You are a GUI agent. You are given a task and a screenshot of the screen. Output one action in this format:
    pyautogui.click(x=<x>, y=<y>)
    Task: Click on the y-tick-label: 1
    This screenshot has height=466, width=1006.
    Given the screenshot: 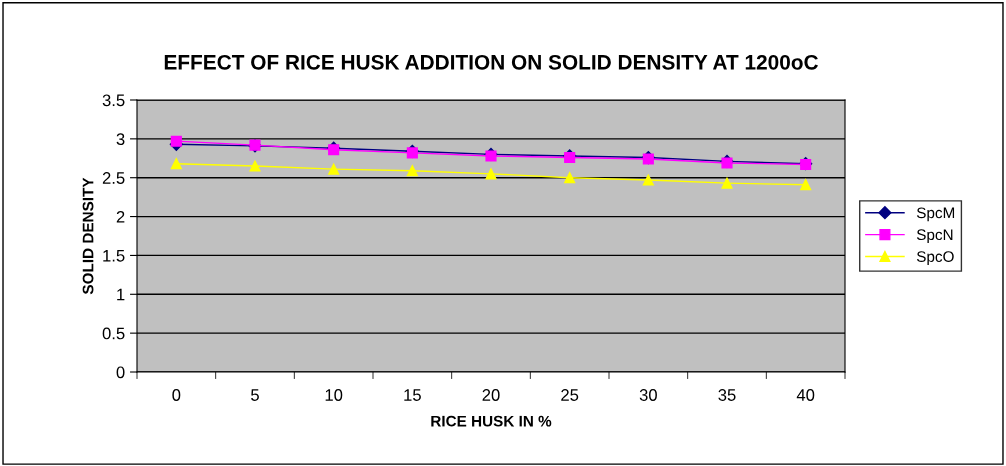 What is the action you would take?
    pyautogui.click(x=121, y=294)
    